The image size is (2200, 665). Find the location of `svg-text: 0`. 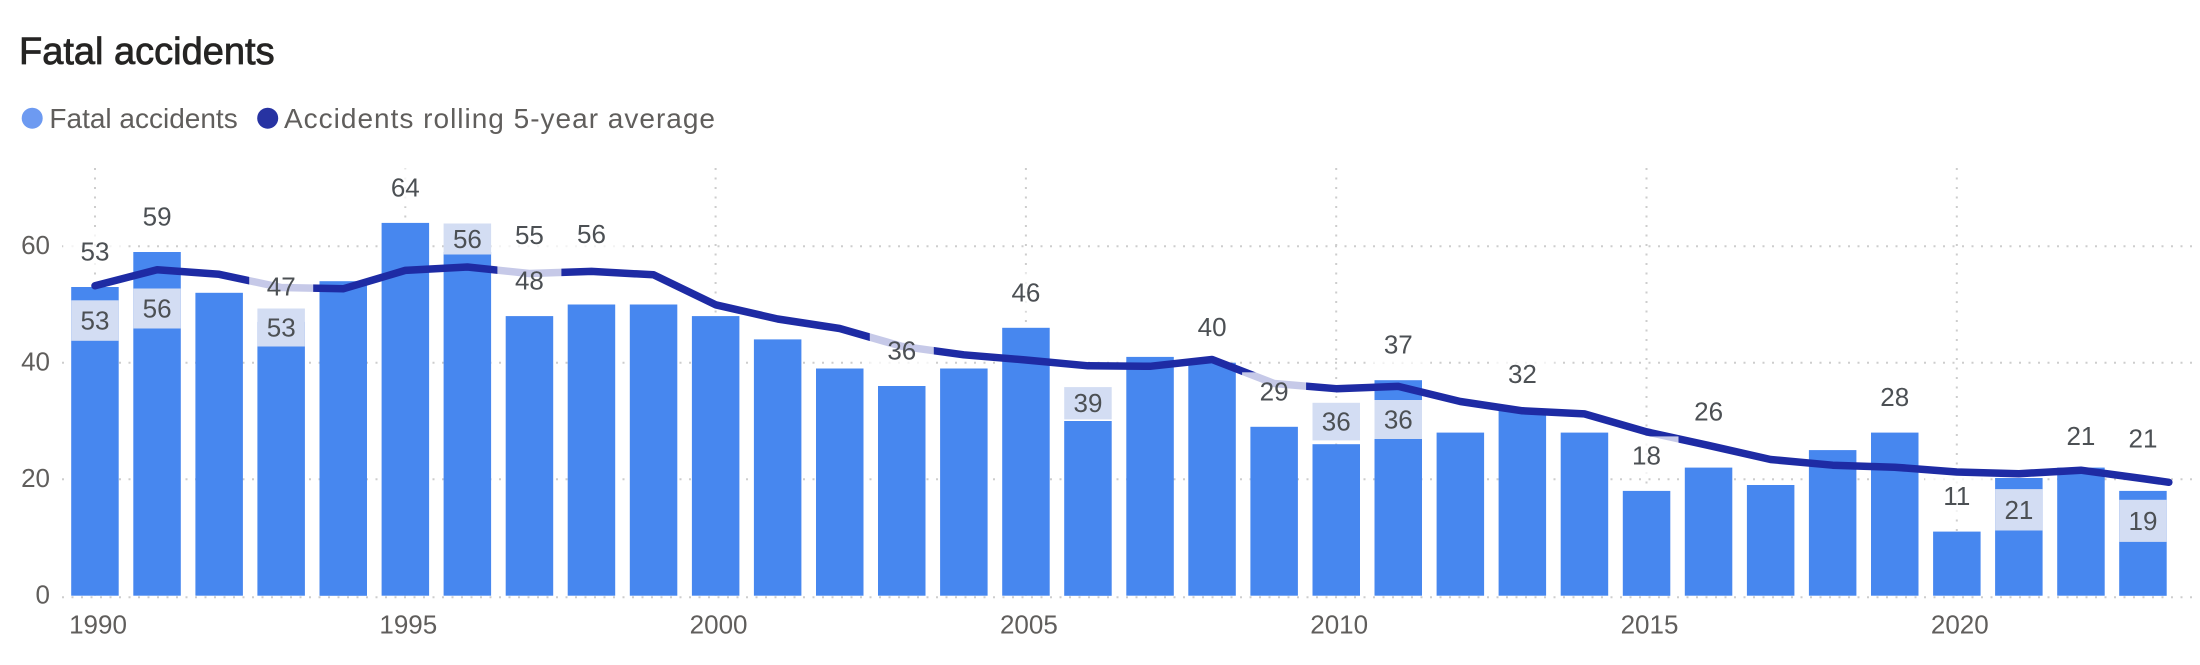

svg-text: 0 is located at coordinates (43, 595).